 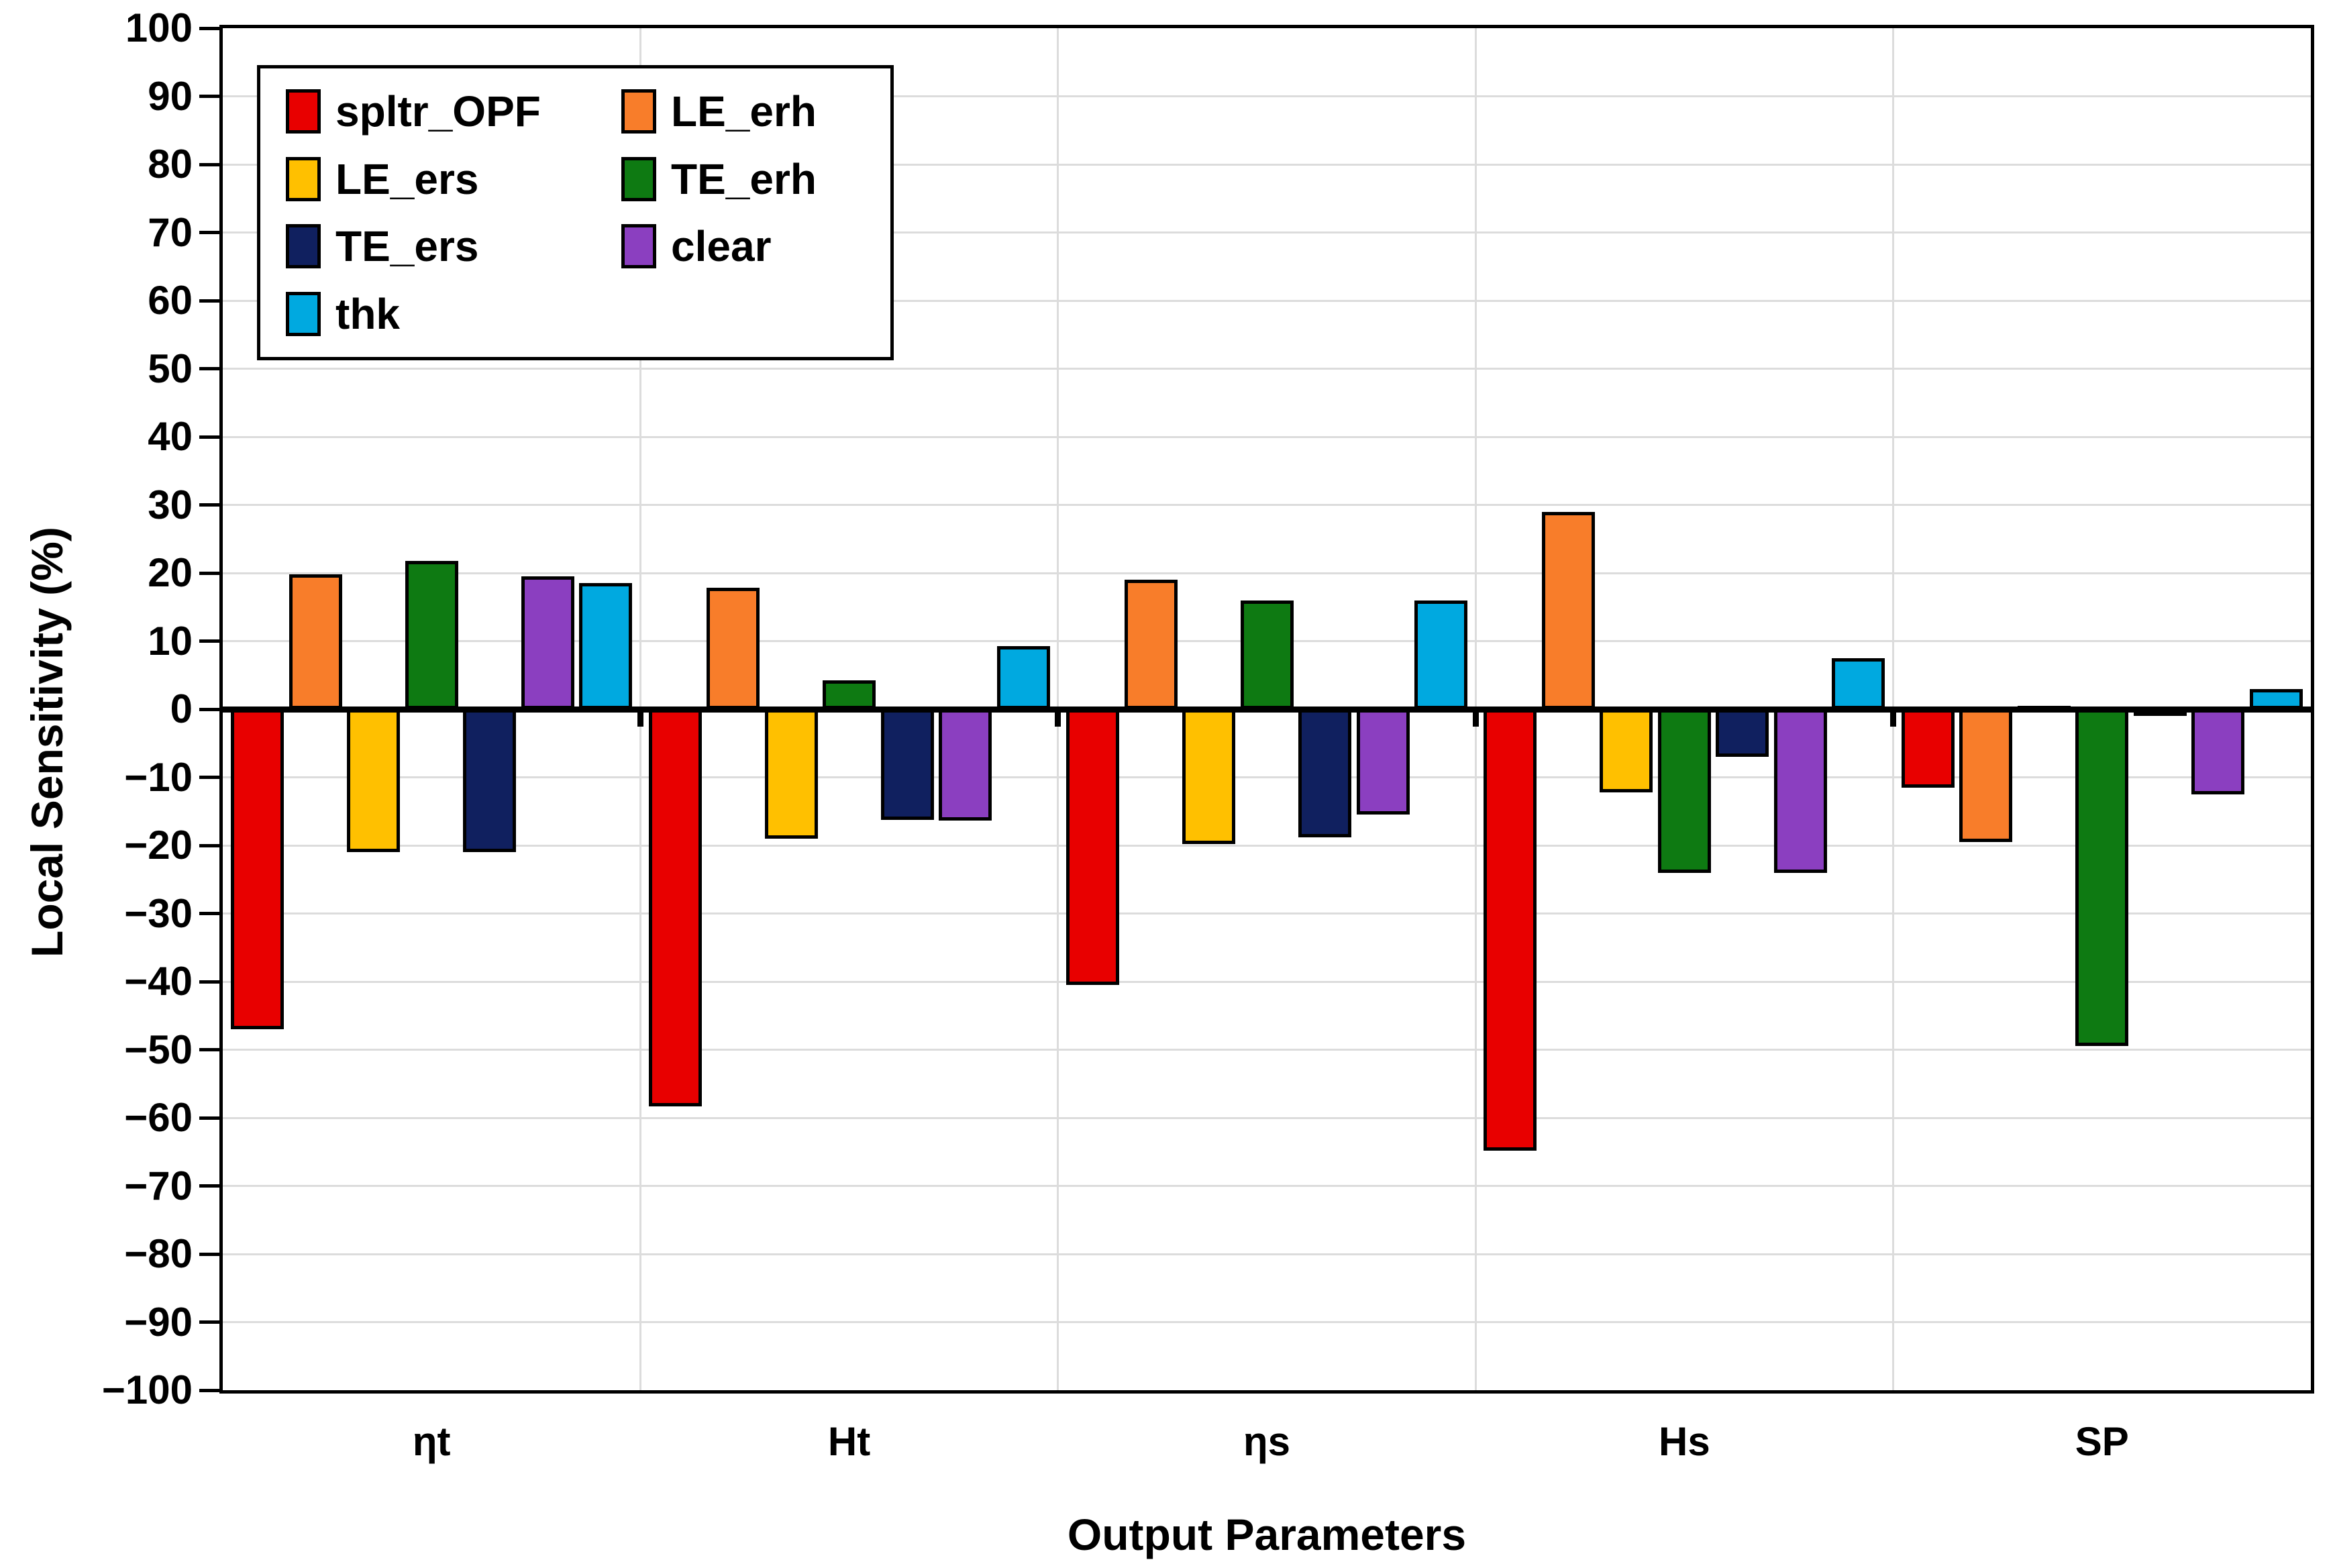 What do you see at coordinates (453, 314) in the screenshot?
I see `legend-item-thk: thk` at bounding box center [453, 314].